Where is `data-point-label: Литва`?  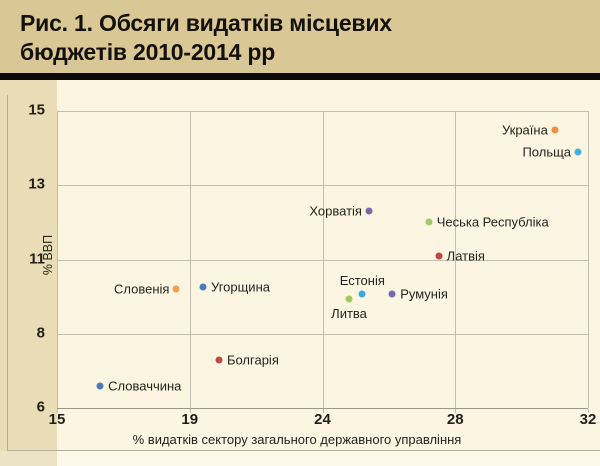
data-point-label: Литва is located at coordinates (349, 314).